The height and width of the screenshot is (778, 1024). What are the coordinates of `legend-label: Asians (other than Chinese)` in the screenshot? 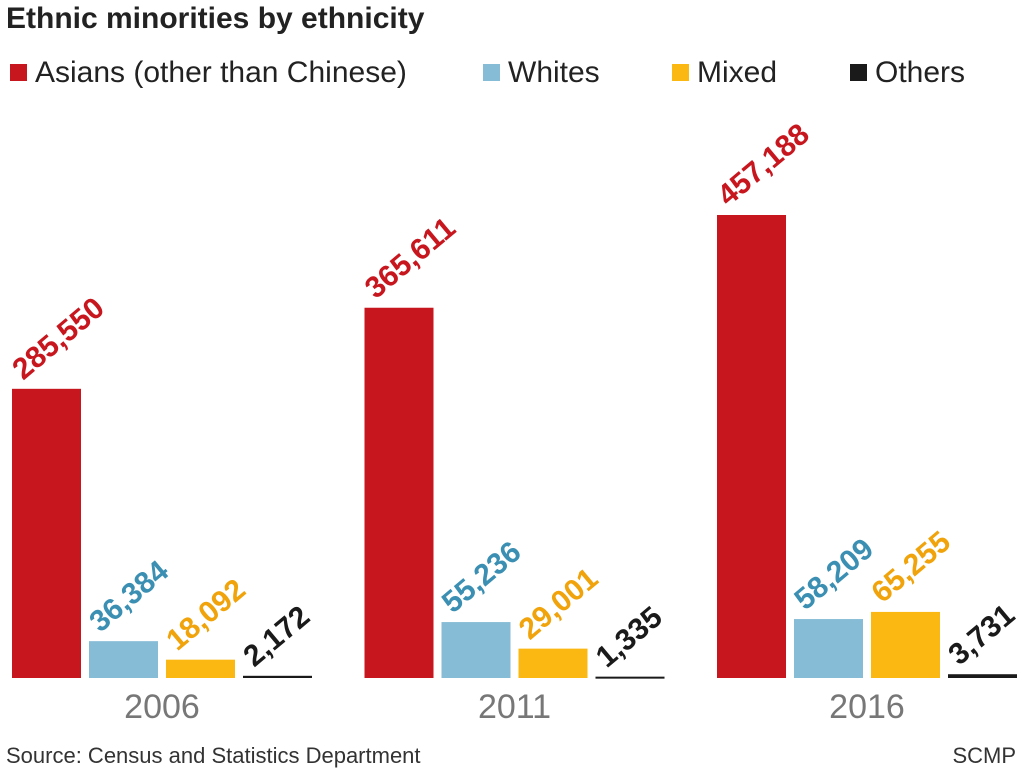 It's located at (221, 72).